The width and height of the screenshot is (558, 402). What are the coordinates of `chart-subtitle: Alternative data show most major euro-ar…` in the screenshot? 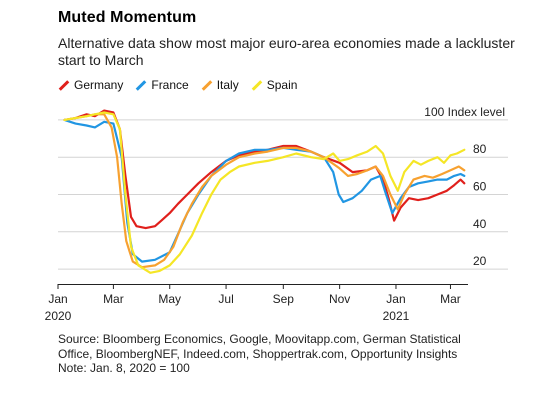 It's located at (286, 51).